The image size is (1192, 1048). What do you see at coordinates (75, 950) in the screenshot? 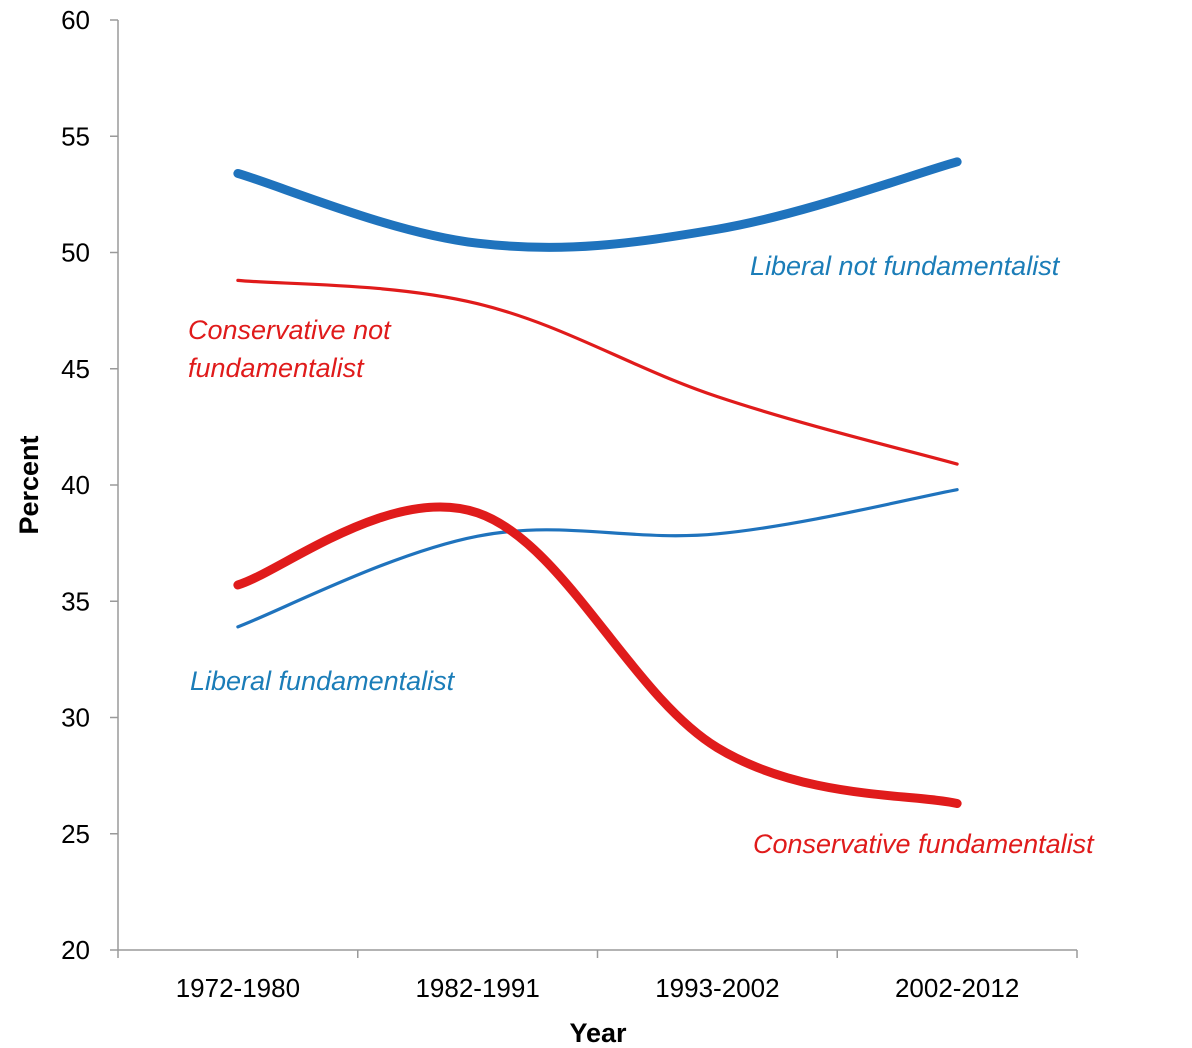
I see `y-tick-label: 20` at bounding box center [75, 950].